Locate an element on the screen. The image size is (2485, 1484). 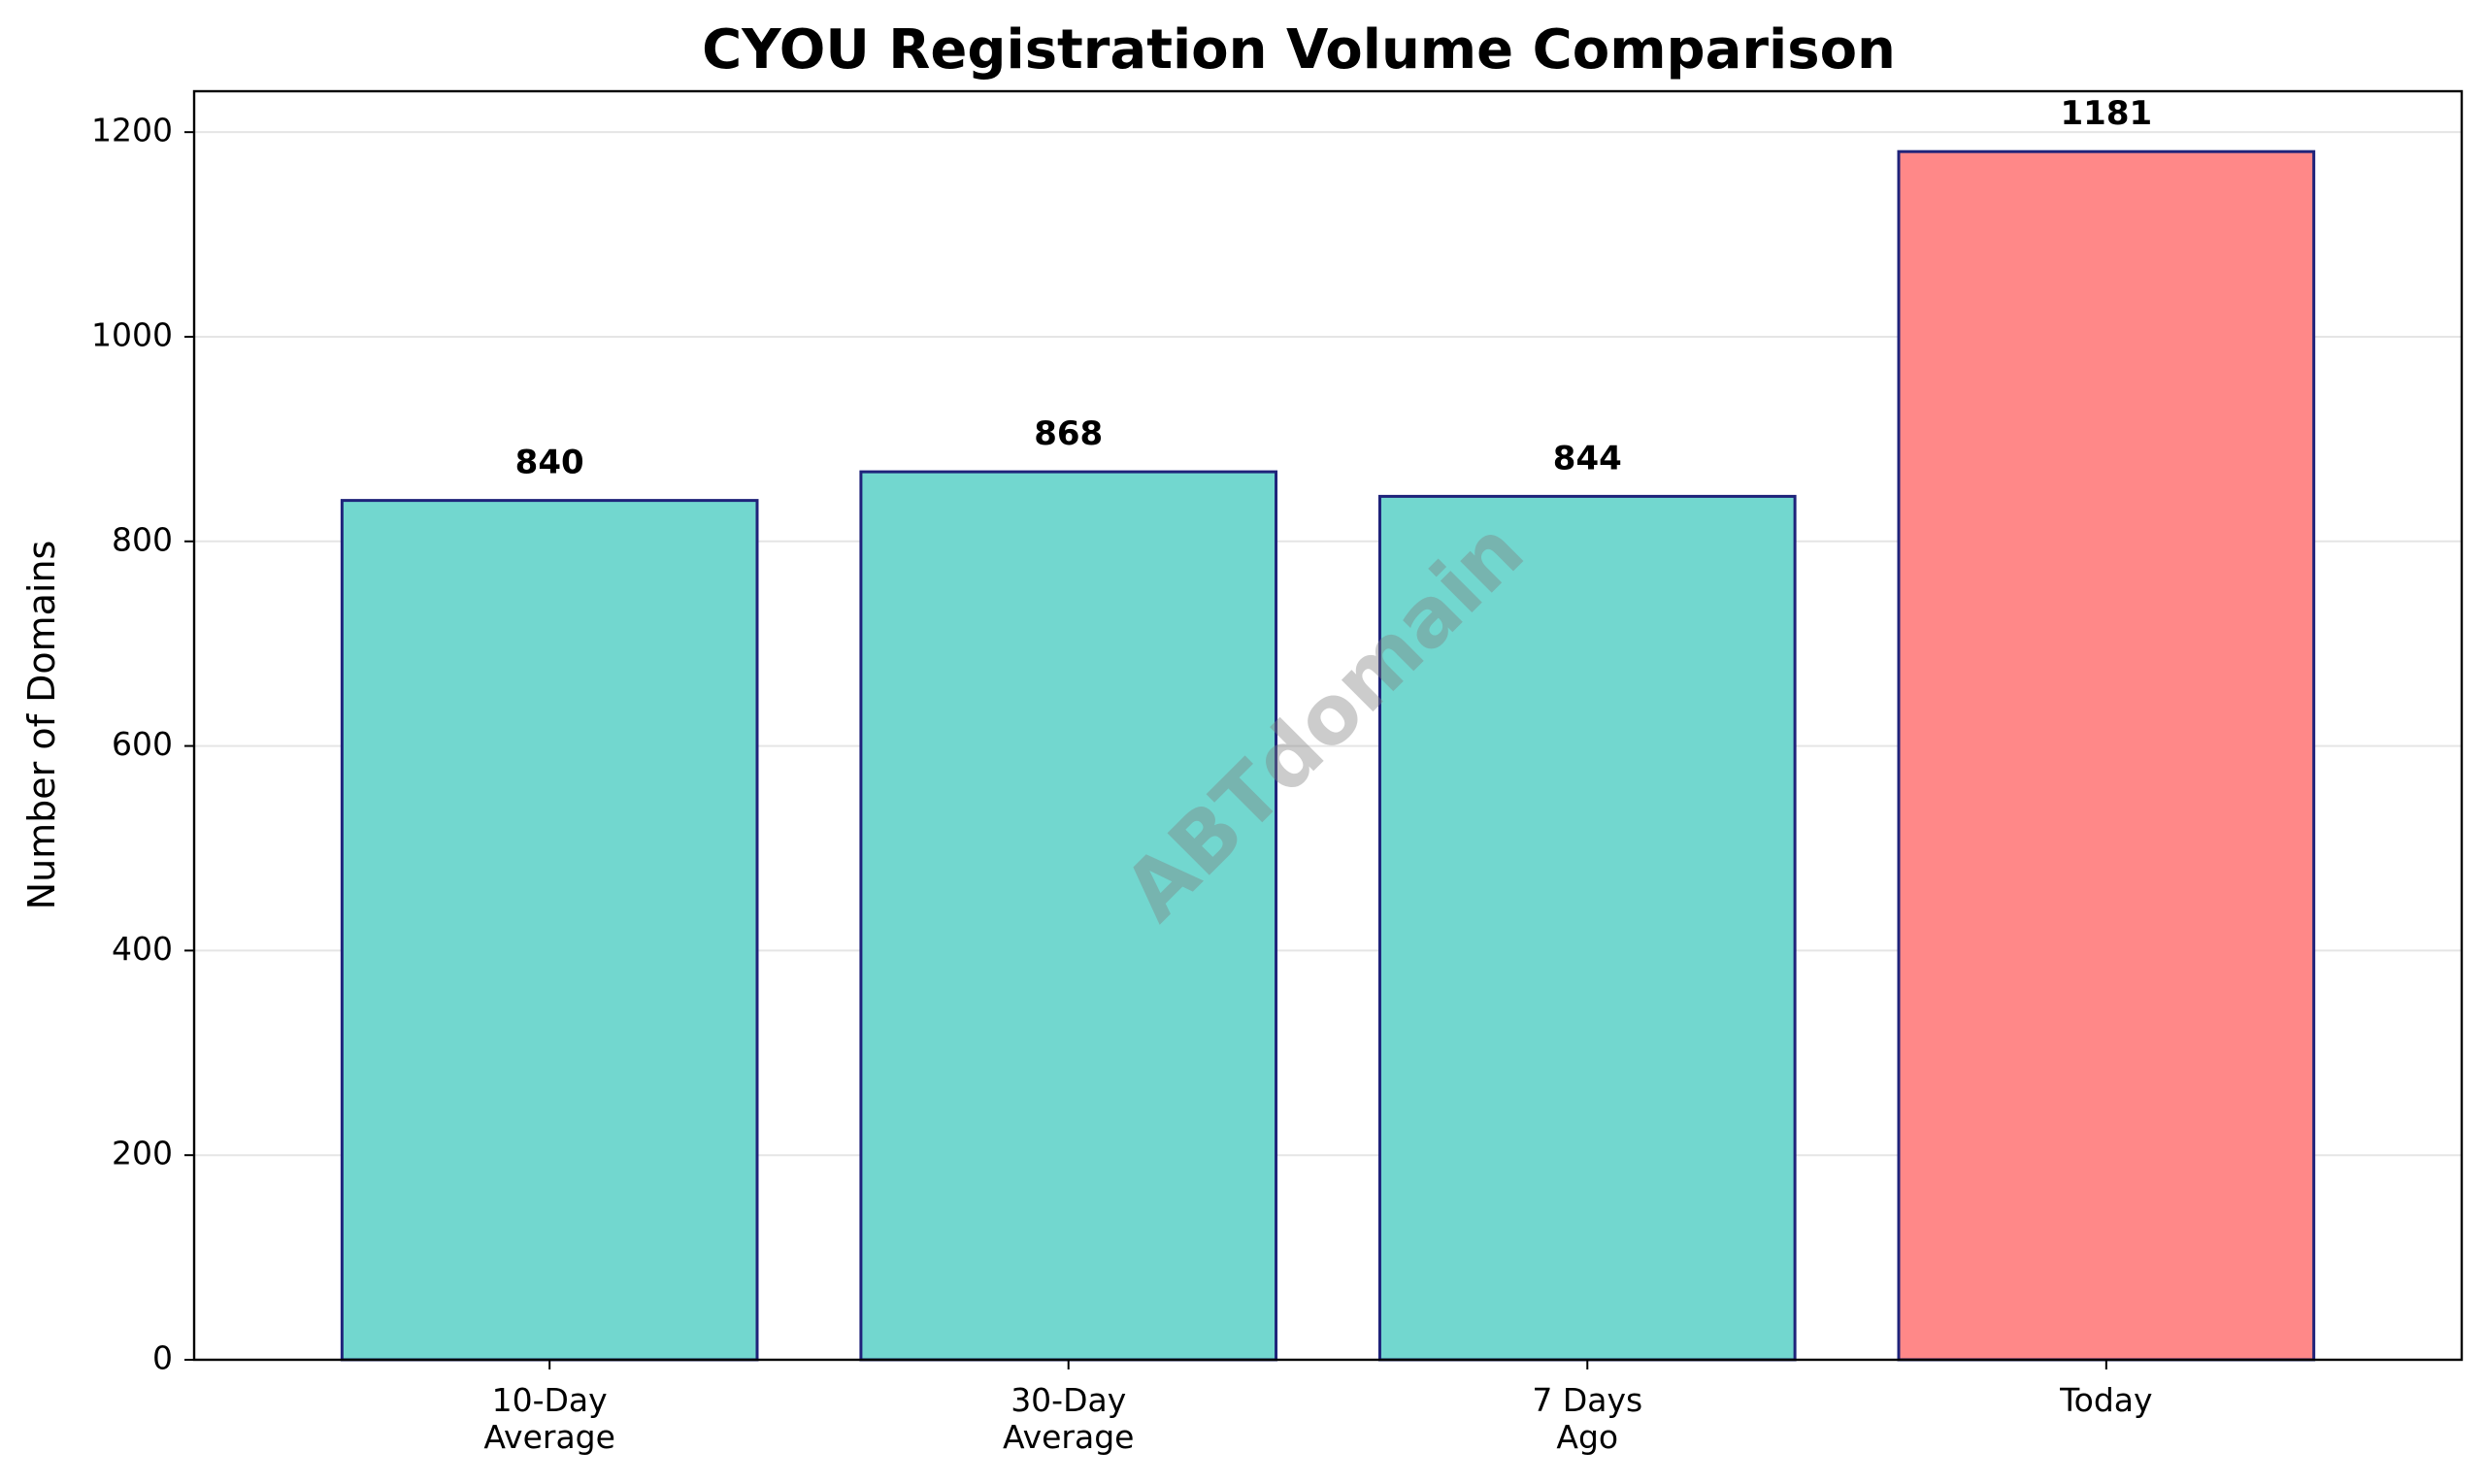
x-tick-label-3: Today is located at coordinates (2105, 1400).